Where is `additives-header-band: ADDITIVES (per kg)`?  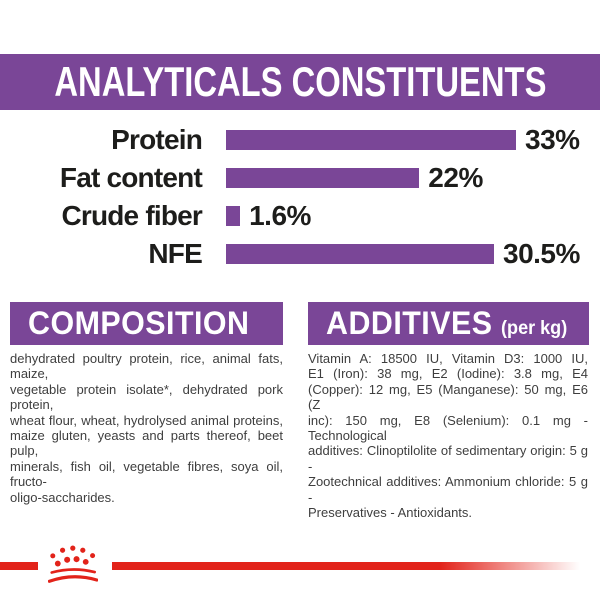 additives-header-band: ADDITIVES (per kg) is located at coordinates (448, 323).